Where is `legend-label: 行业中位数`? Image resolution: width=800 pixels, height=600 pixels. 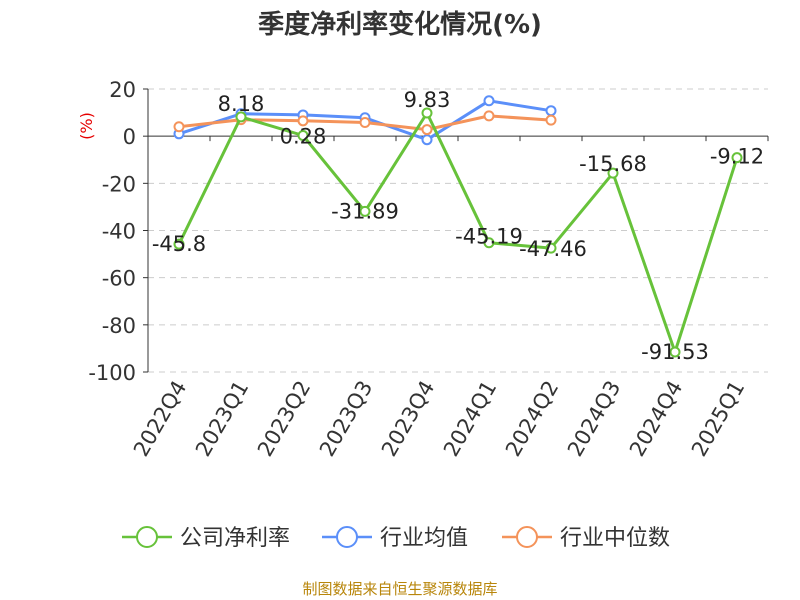 legend-label: 行业中位数 is located at coordinates (615, 538).